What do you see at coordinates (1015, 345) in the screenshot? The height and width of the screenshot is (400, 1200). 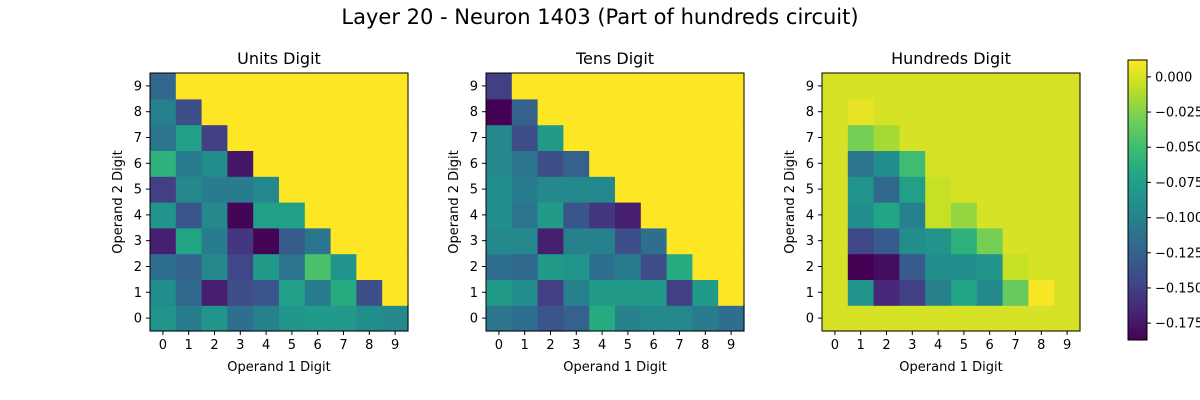 I see `x-tick-label: 7` at bounding box center [1015, 345].